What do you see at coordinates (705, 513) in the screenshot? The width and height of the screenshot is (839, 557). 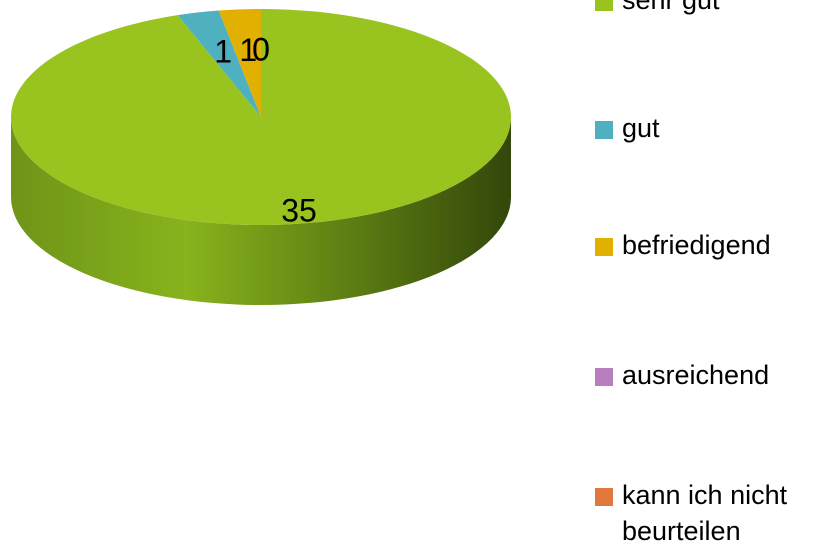 I see `legend-label: kann ich nicht beurteilen` at bounding box center [705, 513].